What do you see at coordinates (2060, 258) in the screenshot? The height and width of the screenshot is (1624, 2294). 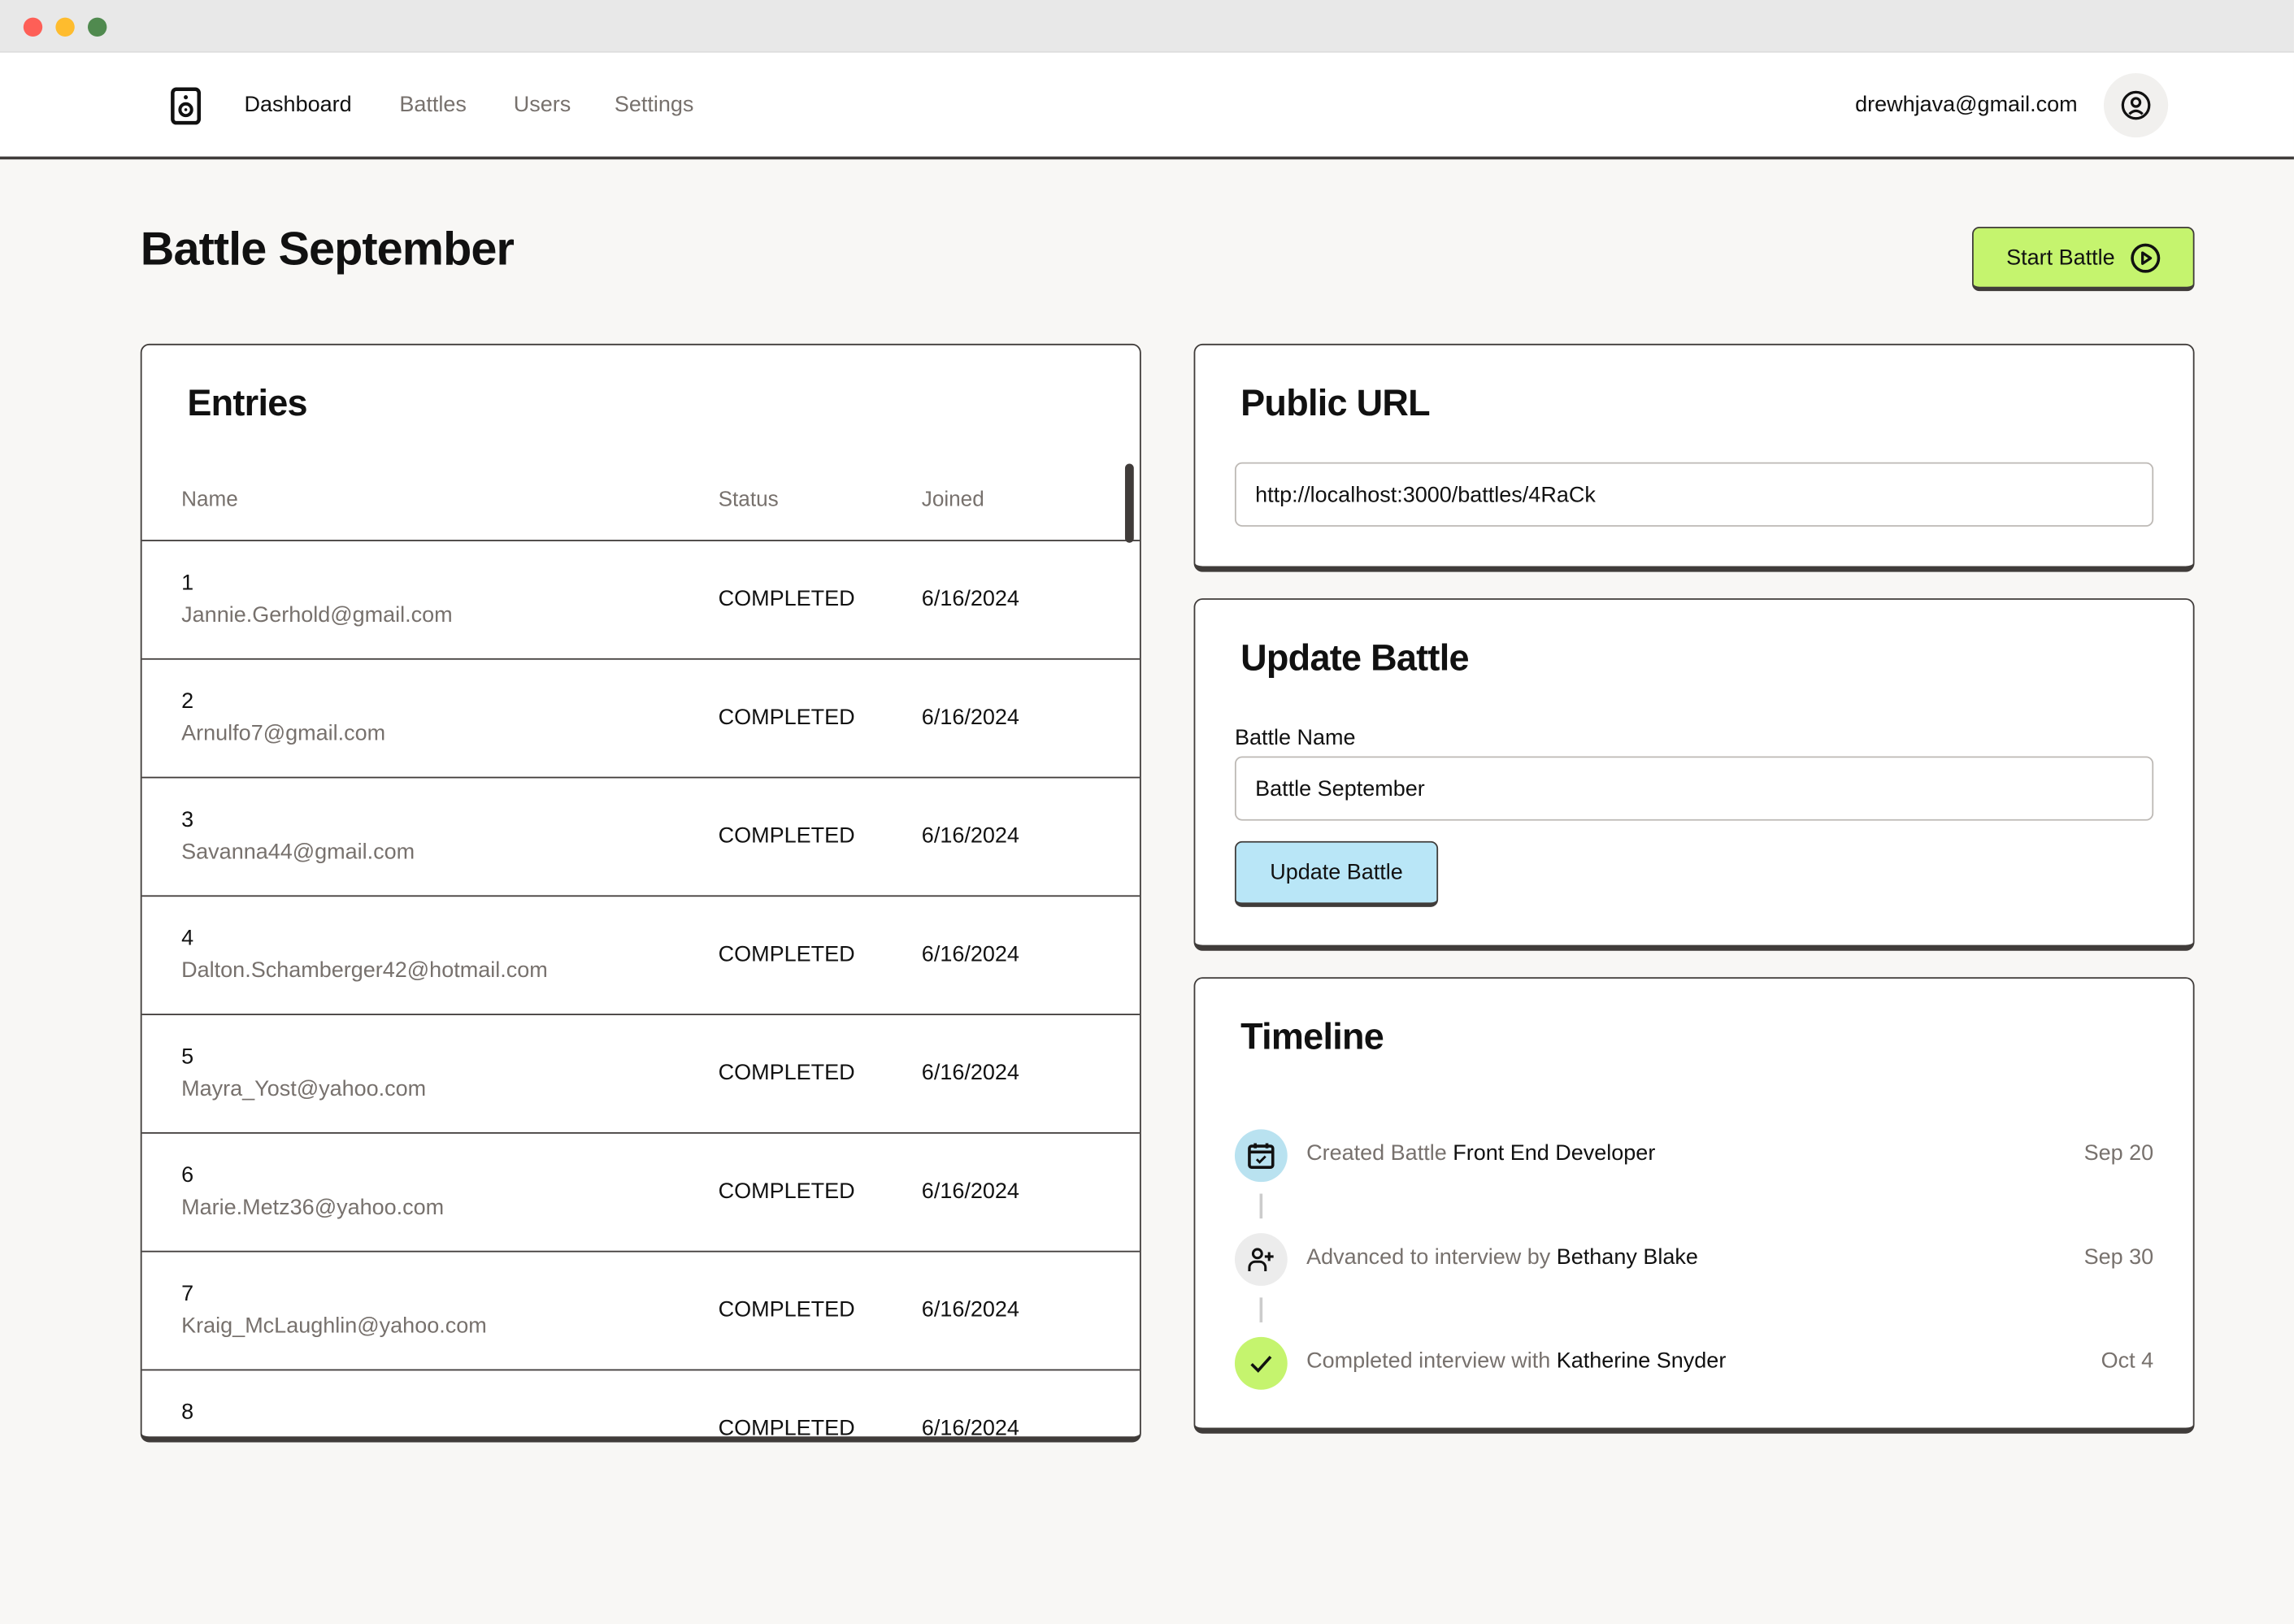 I see `start-battle-label: Start Battle` at bounding box center [2060, 258].